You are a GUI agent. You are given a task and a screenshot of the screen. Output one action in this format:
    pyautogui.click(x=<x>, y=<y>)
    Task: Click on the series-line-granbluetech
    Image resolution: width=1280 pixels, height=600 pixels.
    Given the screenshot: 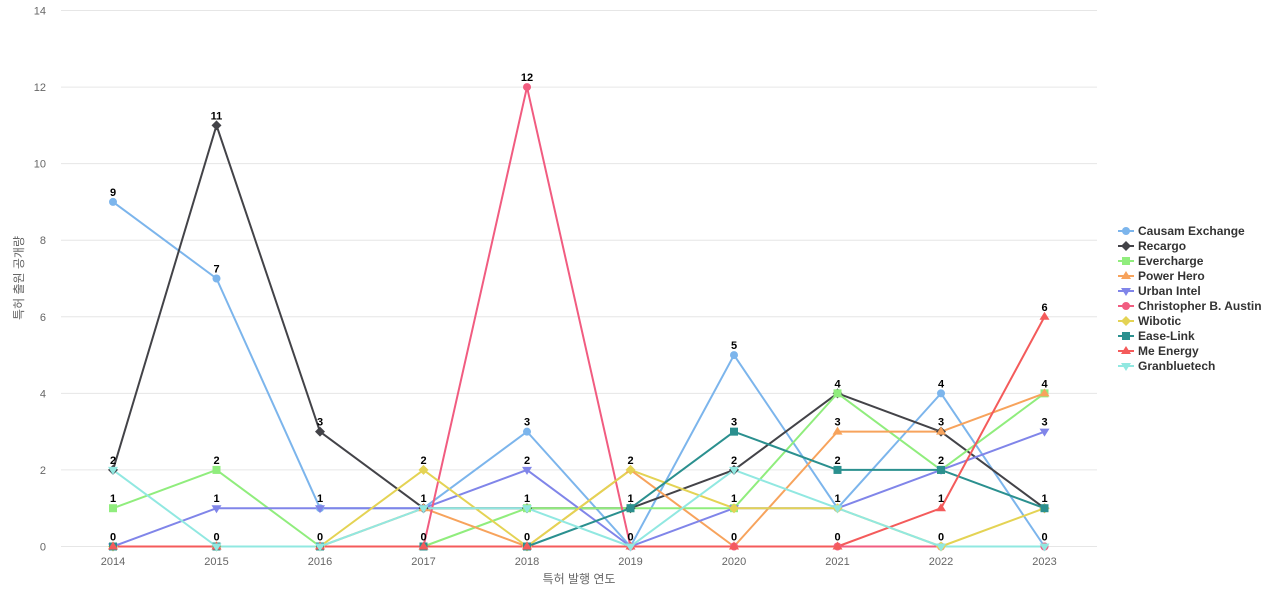 What is the action you would take?
    pyautogui.click(x=578, y=508)
    